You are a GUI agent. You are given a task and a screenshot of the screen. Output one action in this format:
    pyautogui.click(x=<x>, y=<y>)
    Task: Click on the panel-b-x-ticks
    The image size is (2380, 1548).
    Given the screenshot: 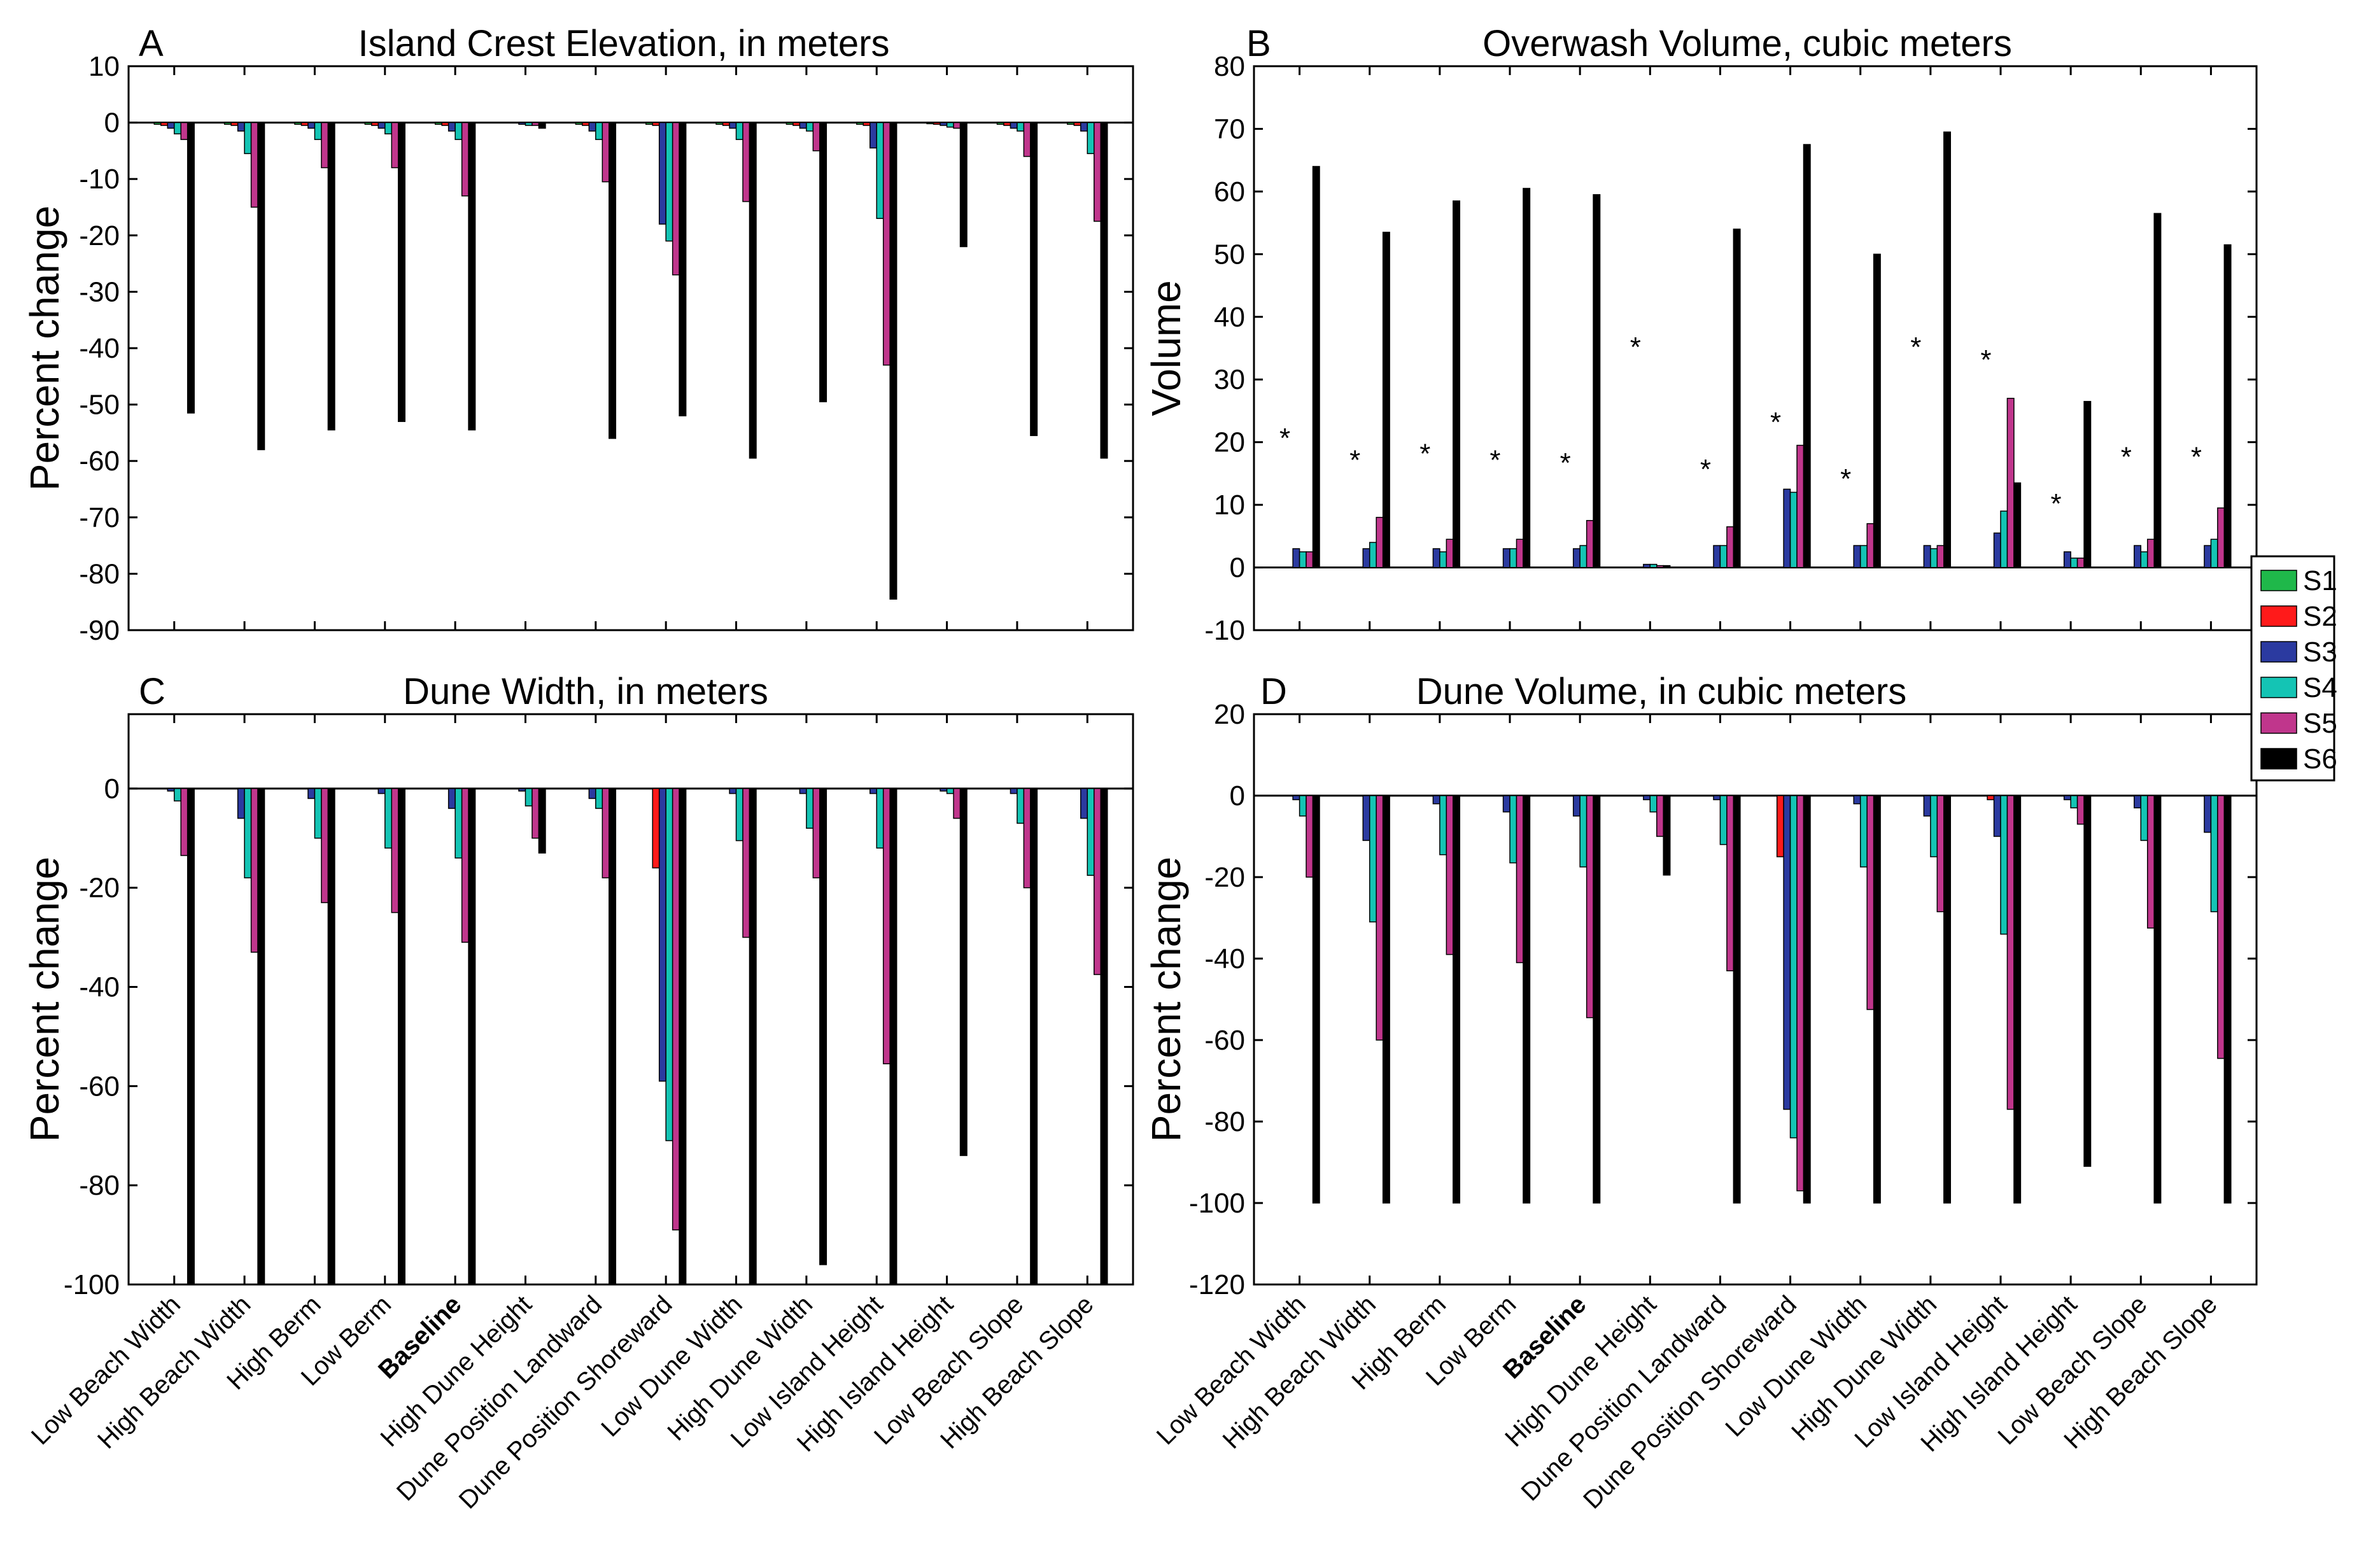 What is the action you would take?
    pyautogui.click(x=1755, y=348)
    